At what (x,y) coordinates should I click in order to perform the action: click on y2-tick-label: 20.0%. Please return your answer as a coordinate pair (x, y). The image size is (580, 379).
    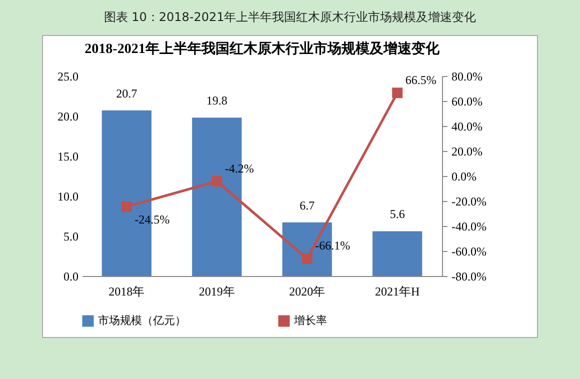
    Looking at the image, I should click on (467, 151).